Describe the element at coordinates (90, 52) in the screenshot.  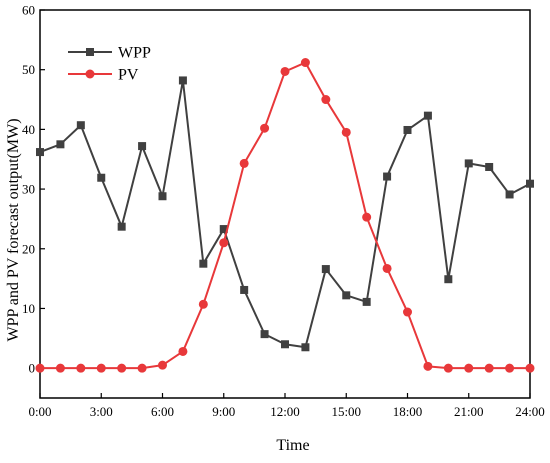
I see `legend-marker-wpp` at that location.